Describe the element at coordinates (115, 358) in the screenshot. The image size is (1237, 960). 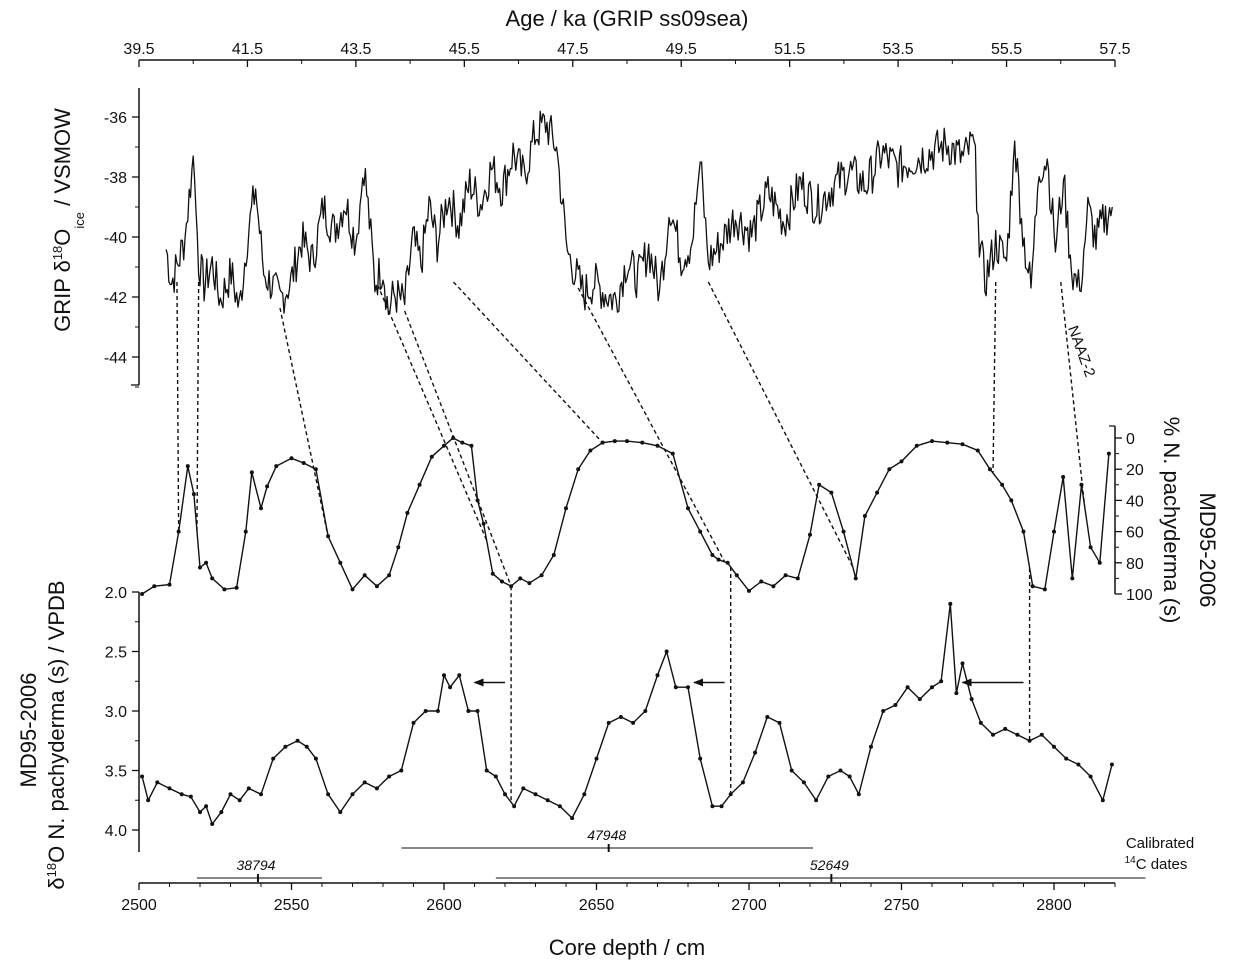
I see `grip-y-tick-label: -44` at that location.